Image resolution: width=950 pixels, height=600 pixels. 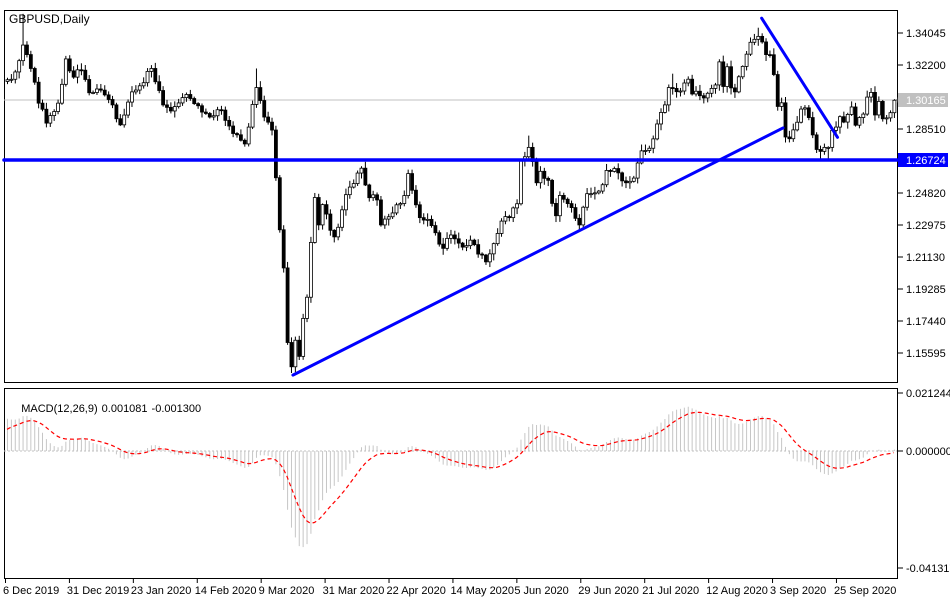 I want to click on current-price-badge, so click(x=923, y=100).